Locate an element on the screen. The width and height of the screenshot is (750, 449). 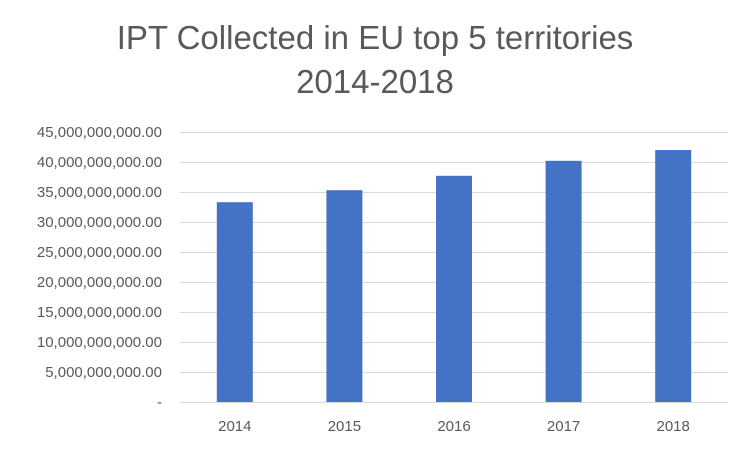
y-tick-label: 15,000,000,000.00 is located at coordinates (99, 312).